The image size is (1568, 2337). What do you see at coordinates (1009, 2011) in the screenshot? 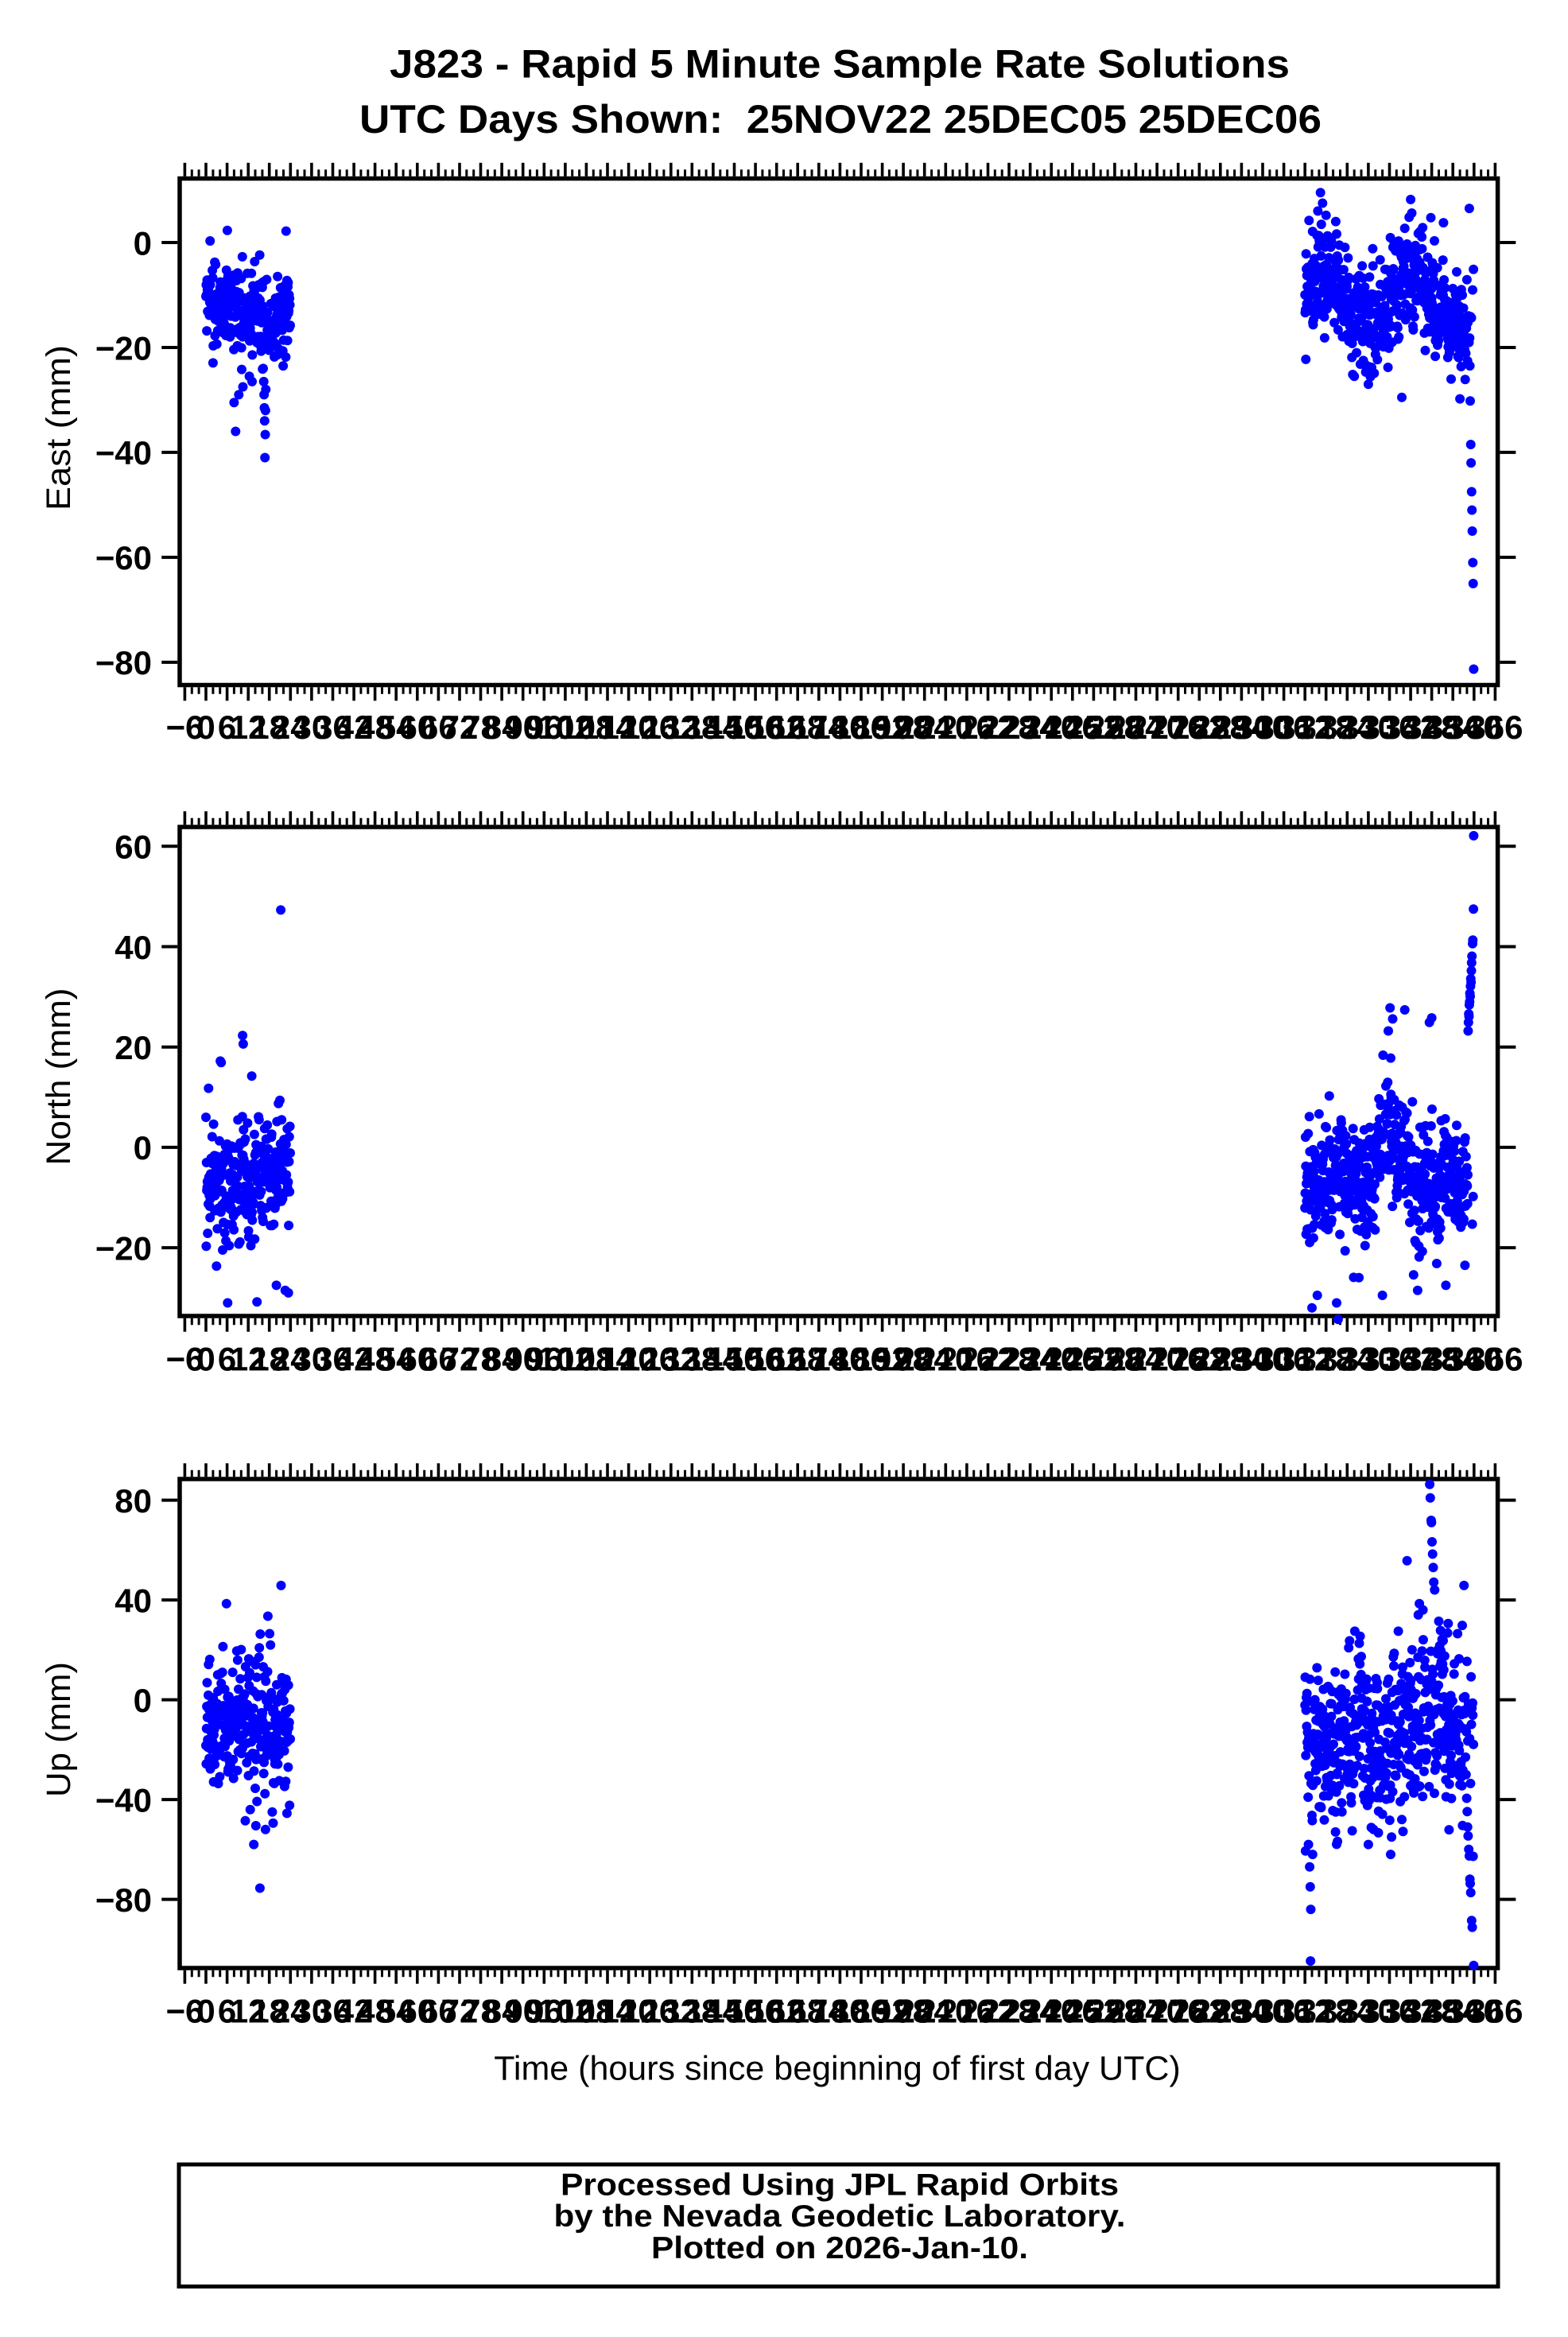
I see `svg-text: 228` at bounding box center [1009, 2011].